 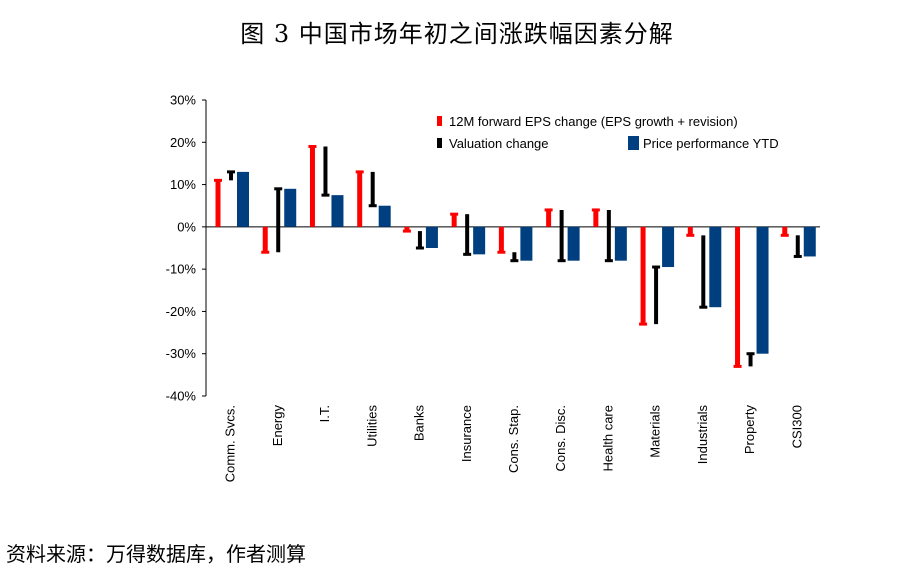 What do you see at coordinates (702, 435) in the screenshot?
I see `category-label: Industrials` at bounding box center [702, 435].